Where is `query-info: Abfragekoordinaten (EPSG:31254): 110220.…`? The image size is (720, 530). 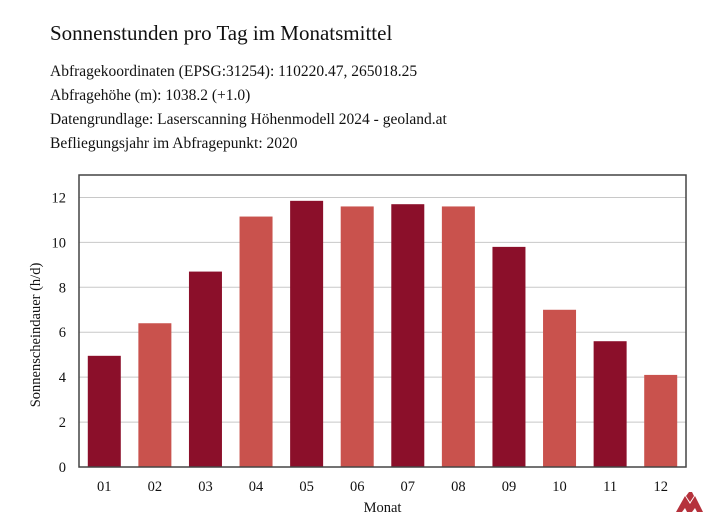
query-info: Abfragekoordinaten (EPSG:31254): 110220.… is located at coordinates (248, 108).